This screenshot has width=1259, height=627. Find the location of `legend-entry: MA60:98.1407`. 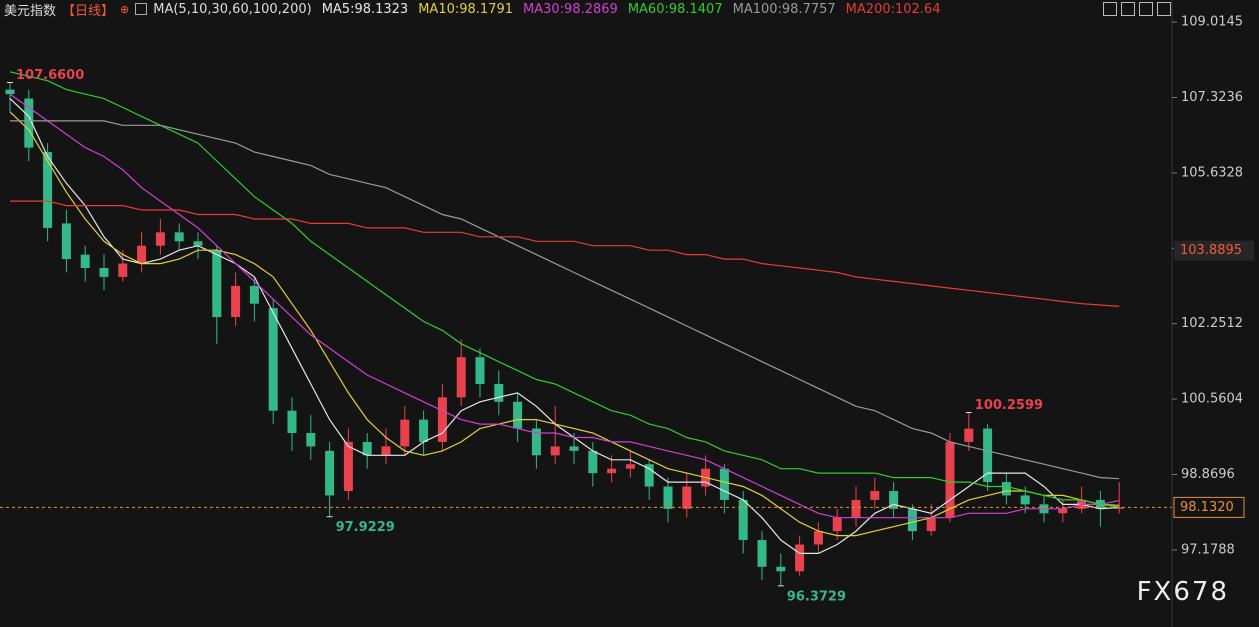

legend-entry: MA60:98.1407 is located at coordinates (675, 9).